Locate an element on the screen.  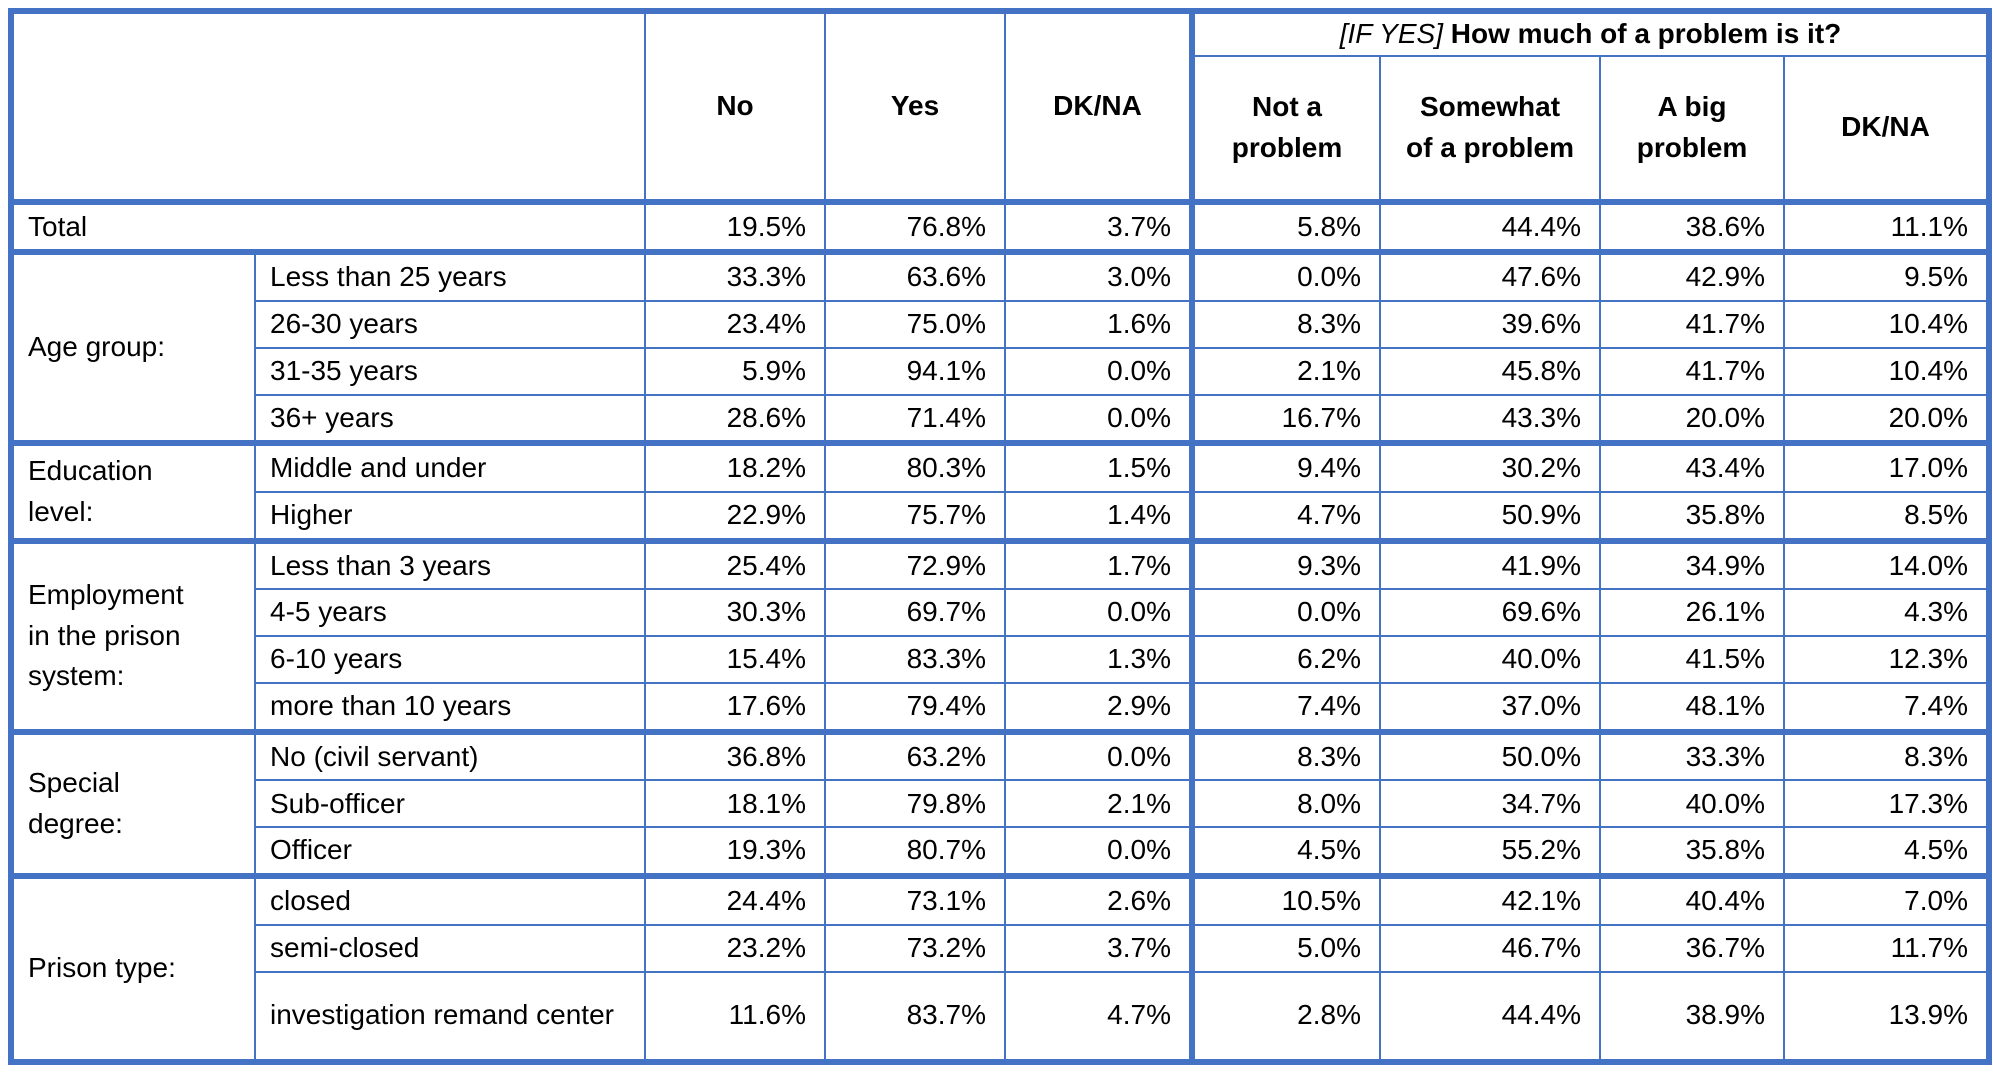
value-cell: 38.6% is located at coordinates (1692, 227).